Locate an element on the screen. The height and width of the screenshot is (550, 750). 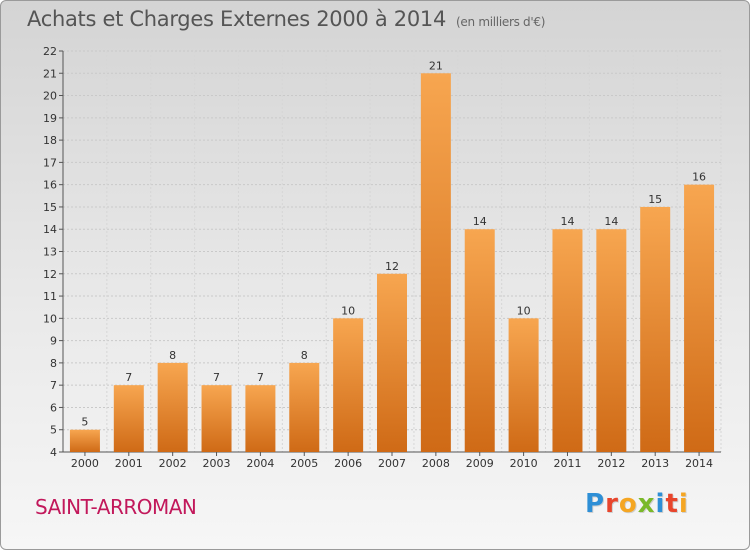
y-tick-label: 17 is located at coordinates (50, 162).